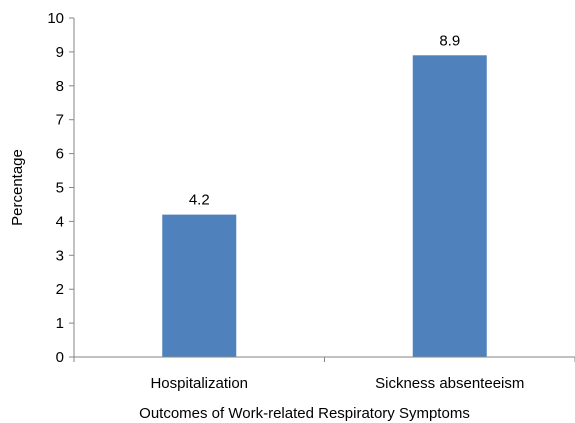 The image size is (575, 423). Describe the element at coordinates (17, 187) in the screenshot. I see `y-axis-title: Percentage` at that location.